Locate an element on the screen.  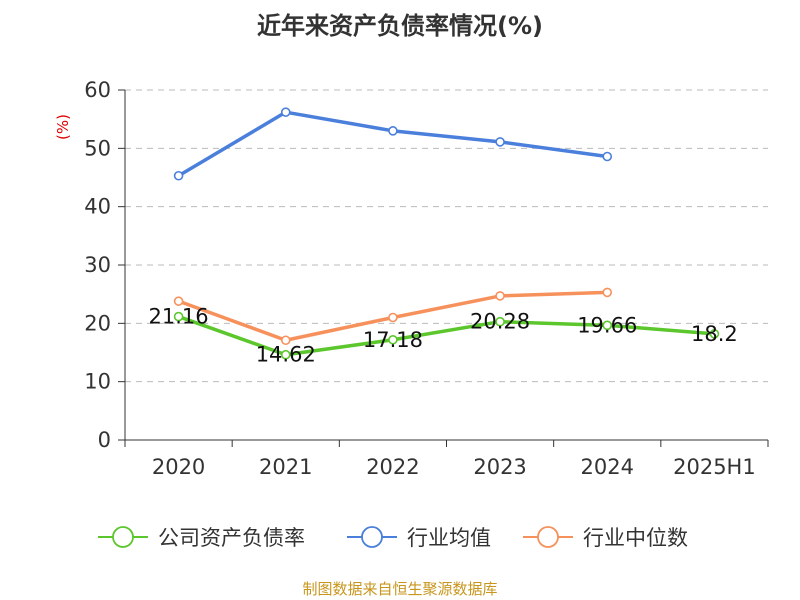
data-label: 20.28 is located at coordinates (500, 322).